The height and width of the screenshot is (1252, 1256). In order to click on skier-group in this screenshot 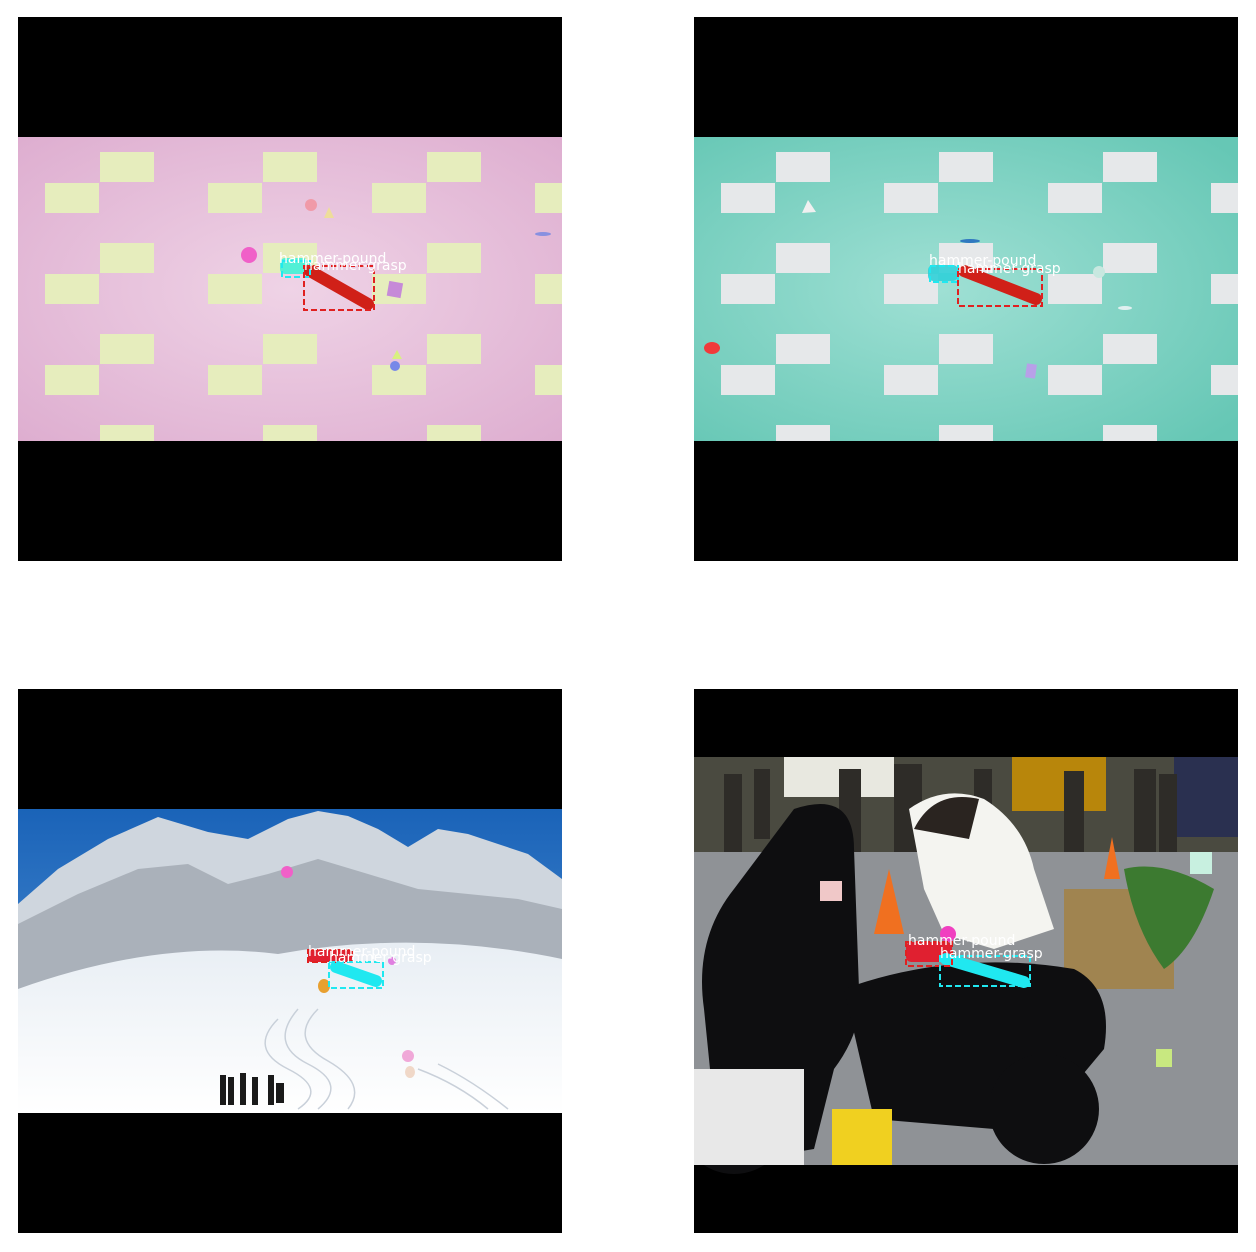, I will do `click(252, 1089)`.